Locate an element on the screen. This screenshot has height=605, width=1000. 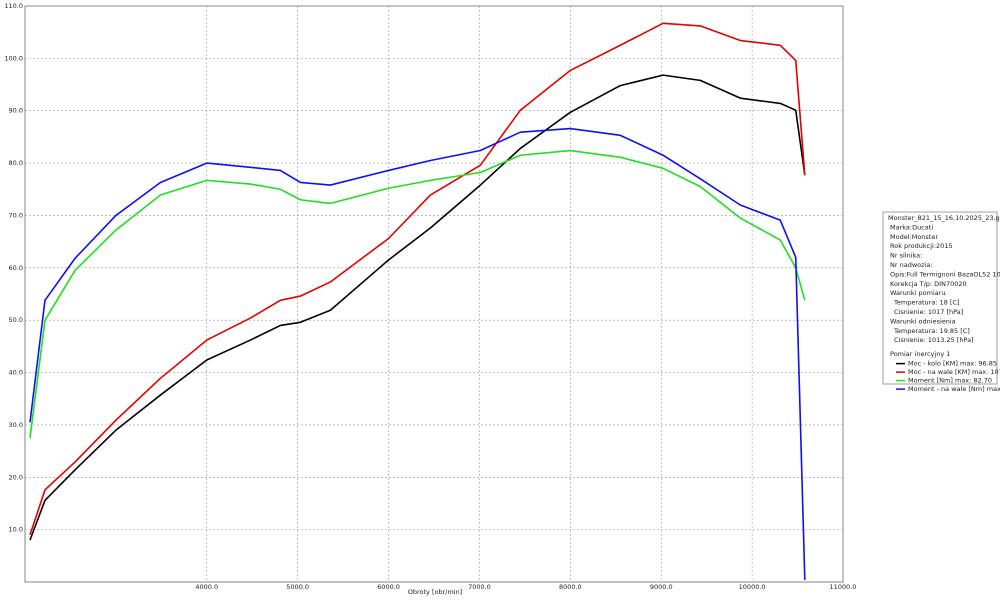
info-line: Pomiar inercyjny 1 is located at coordinates (920, 354).